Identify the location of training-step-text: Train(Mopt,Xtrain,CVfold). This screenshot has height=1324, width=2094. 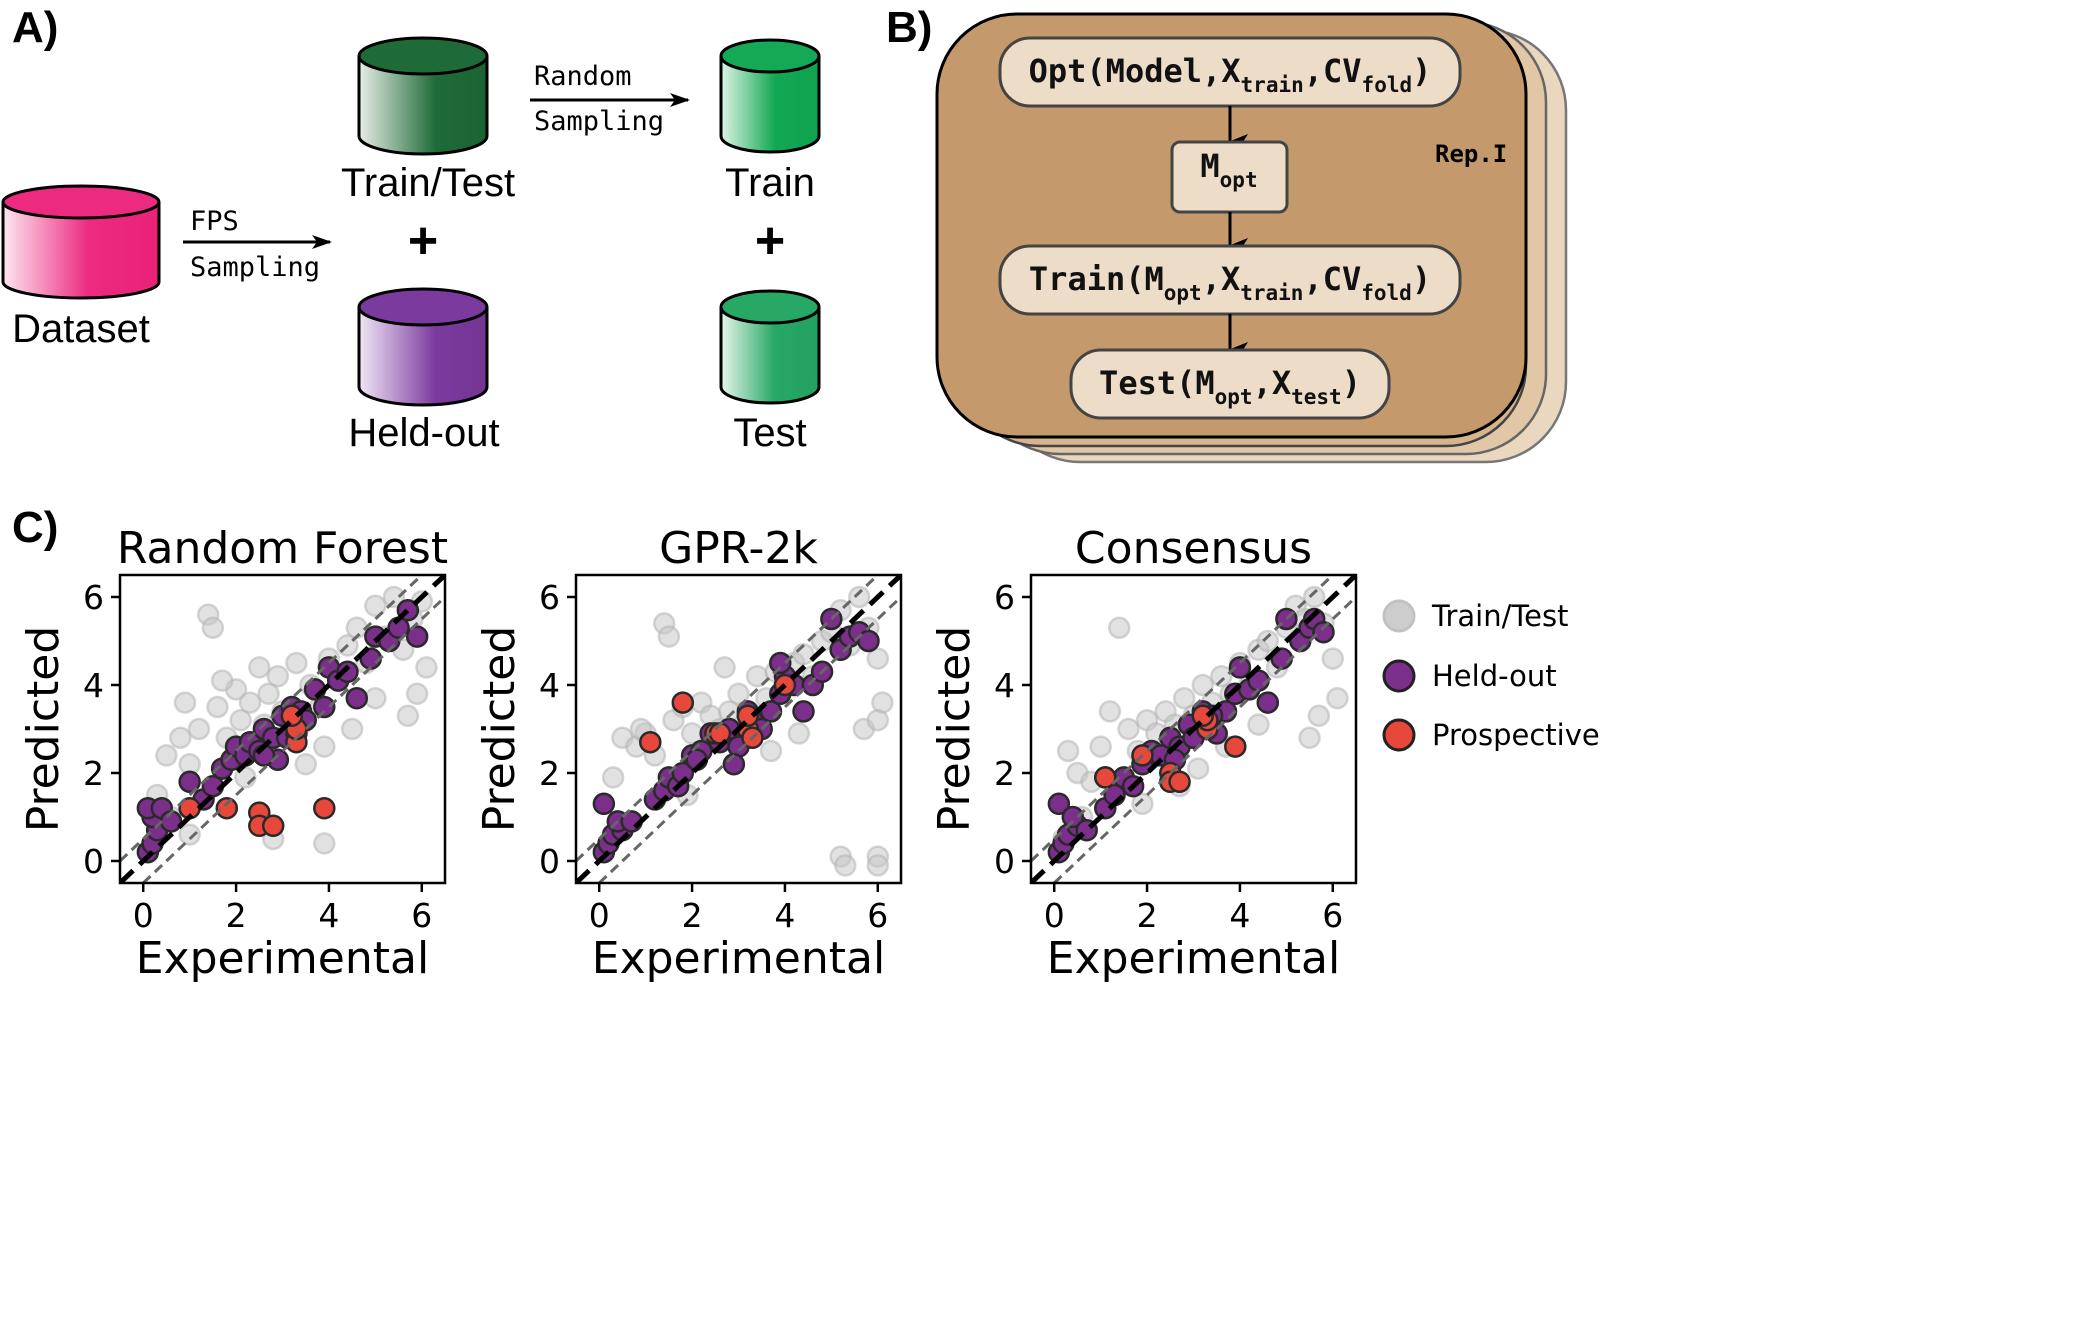
(1230, 282).